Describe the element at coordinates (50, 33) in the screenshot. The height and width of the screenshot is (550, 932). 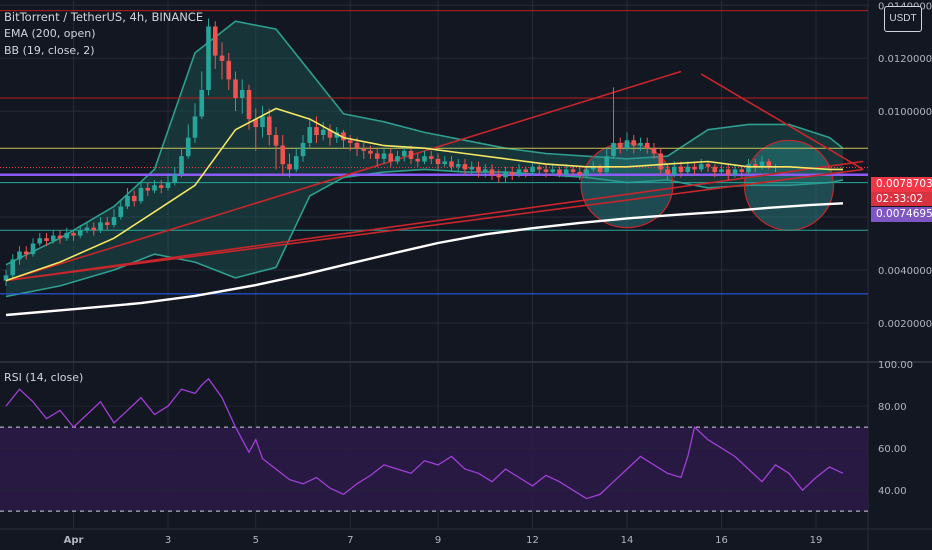
I see `ema-indicator-label: EMA (200, open)` at that location.